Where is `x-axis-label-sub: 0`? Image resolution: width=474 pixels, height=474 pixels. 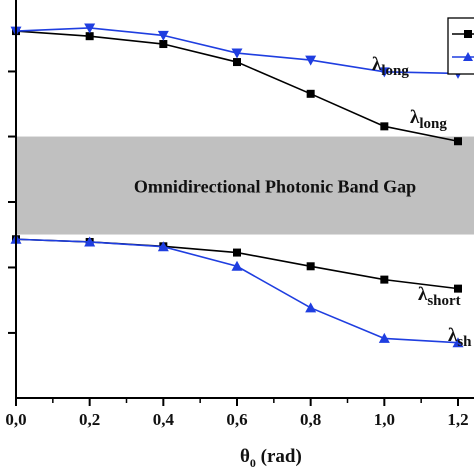
x-axis-label-sub: 0 is located at coordinates (253, 463).